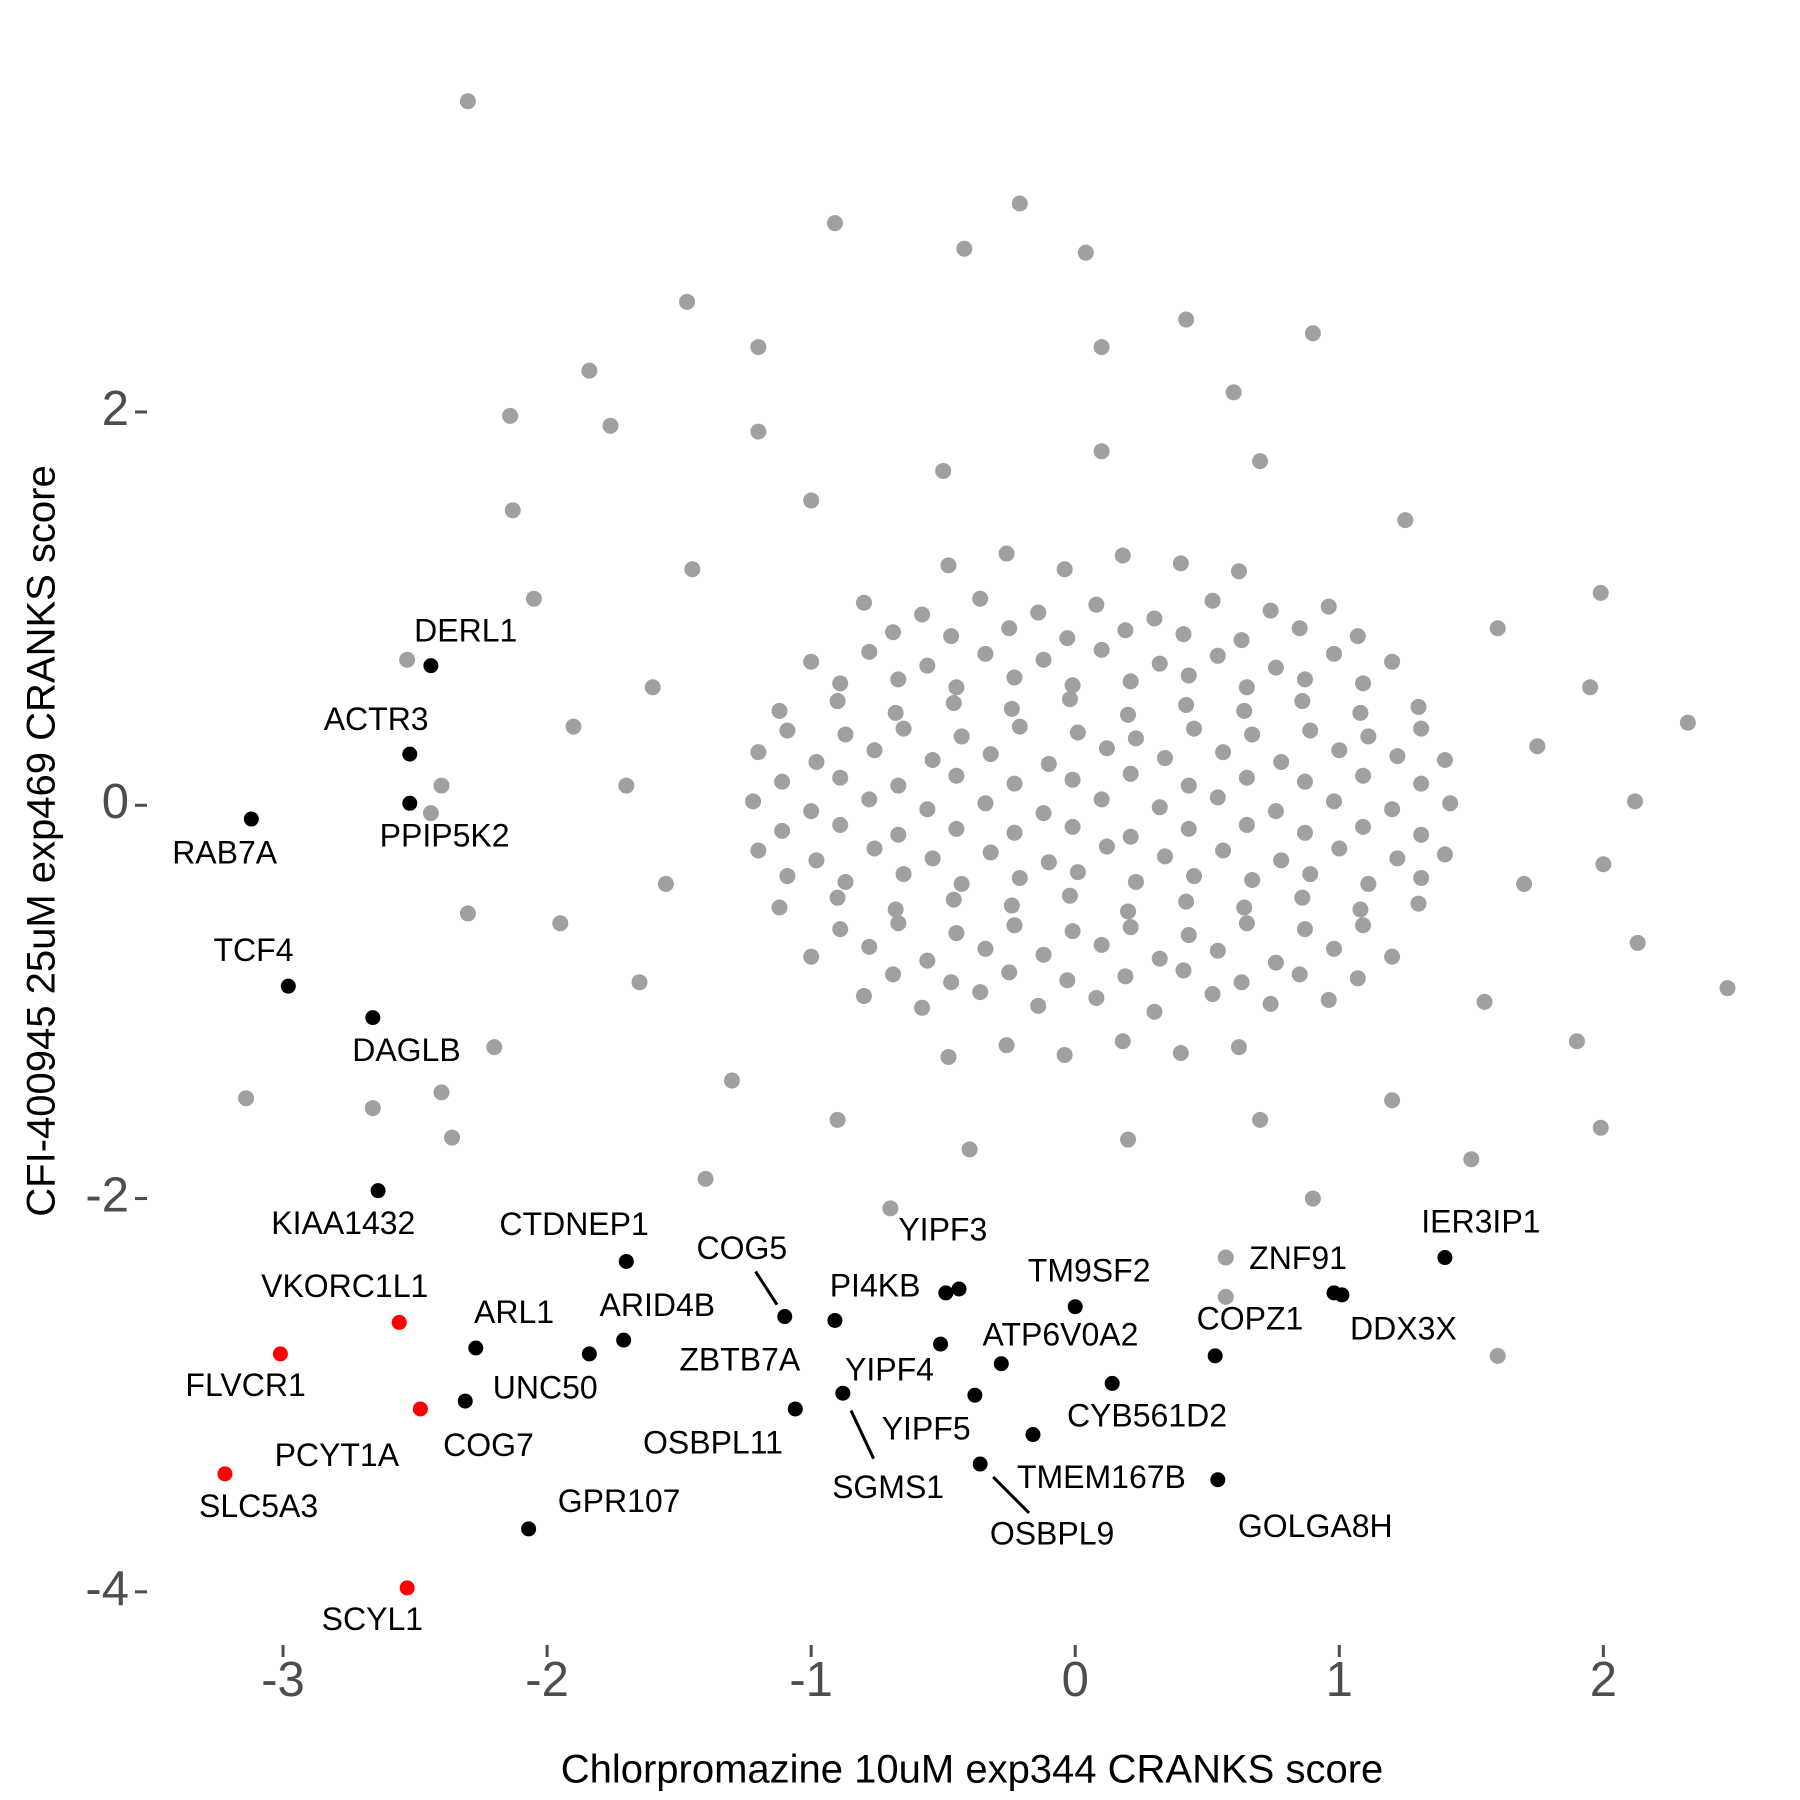 The image size is (1800, 1800). What do you see at coordinates (107, 1589) in the screenshot?
I see `y-tick-label: -4` at bounding box center [107, 1589].